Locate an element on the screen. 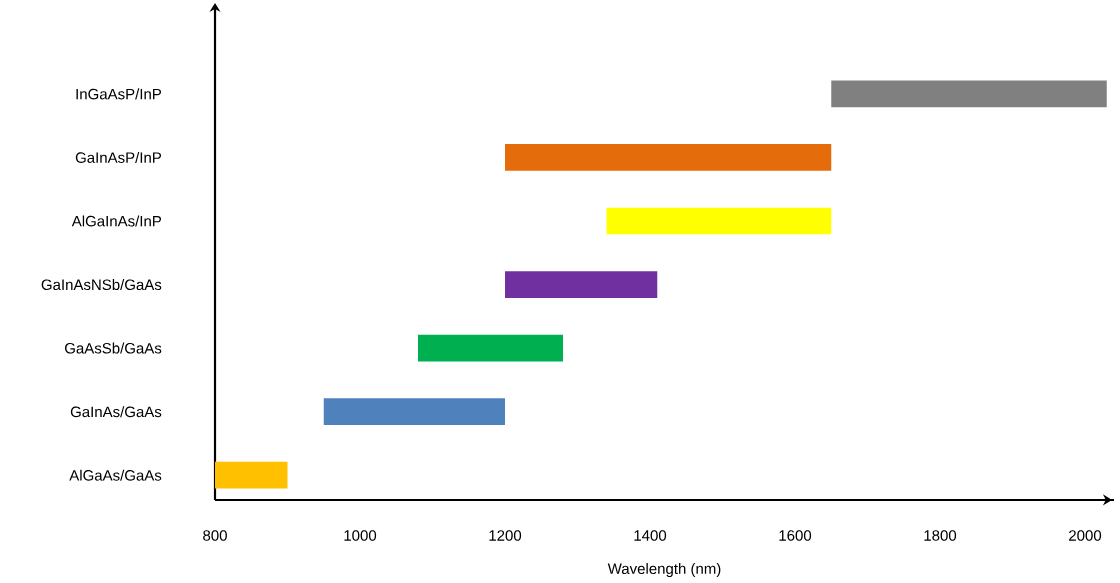 The image size is (1120, 583). y-tick-label: AlGaInAs/InP is located at coordinates (116, 221).